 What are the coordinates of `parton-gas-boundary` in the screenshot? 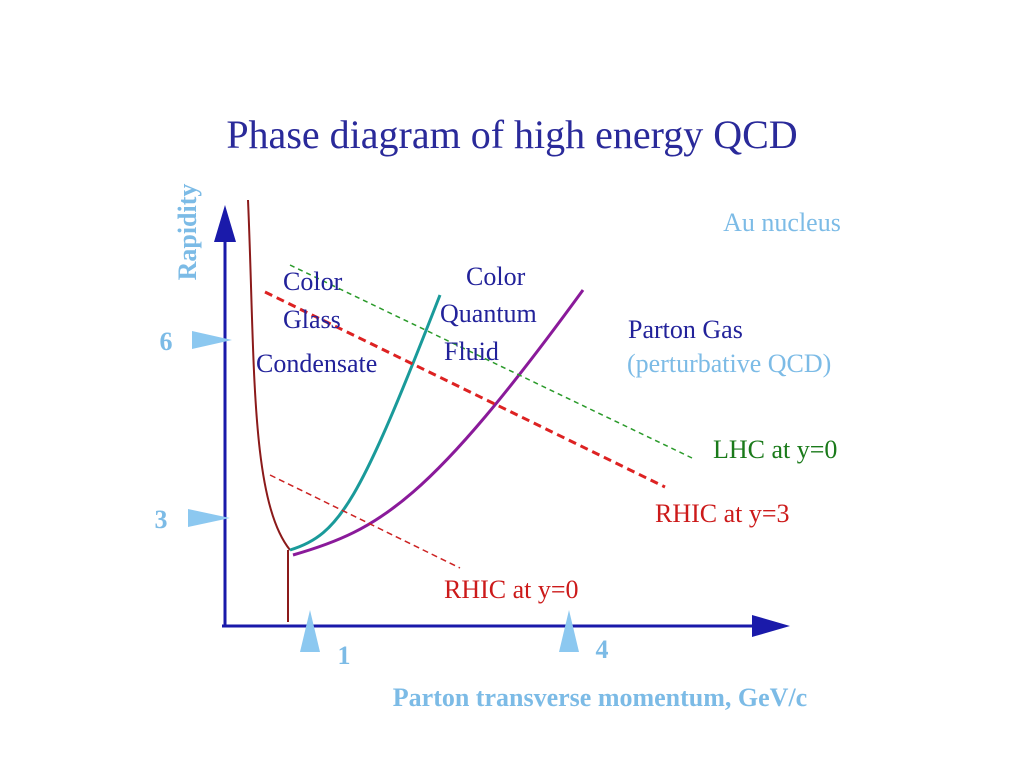 It's located at (438, 423).